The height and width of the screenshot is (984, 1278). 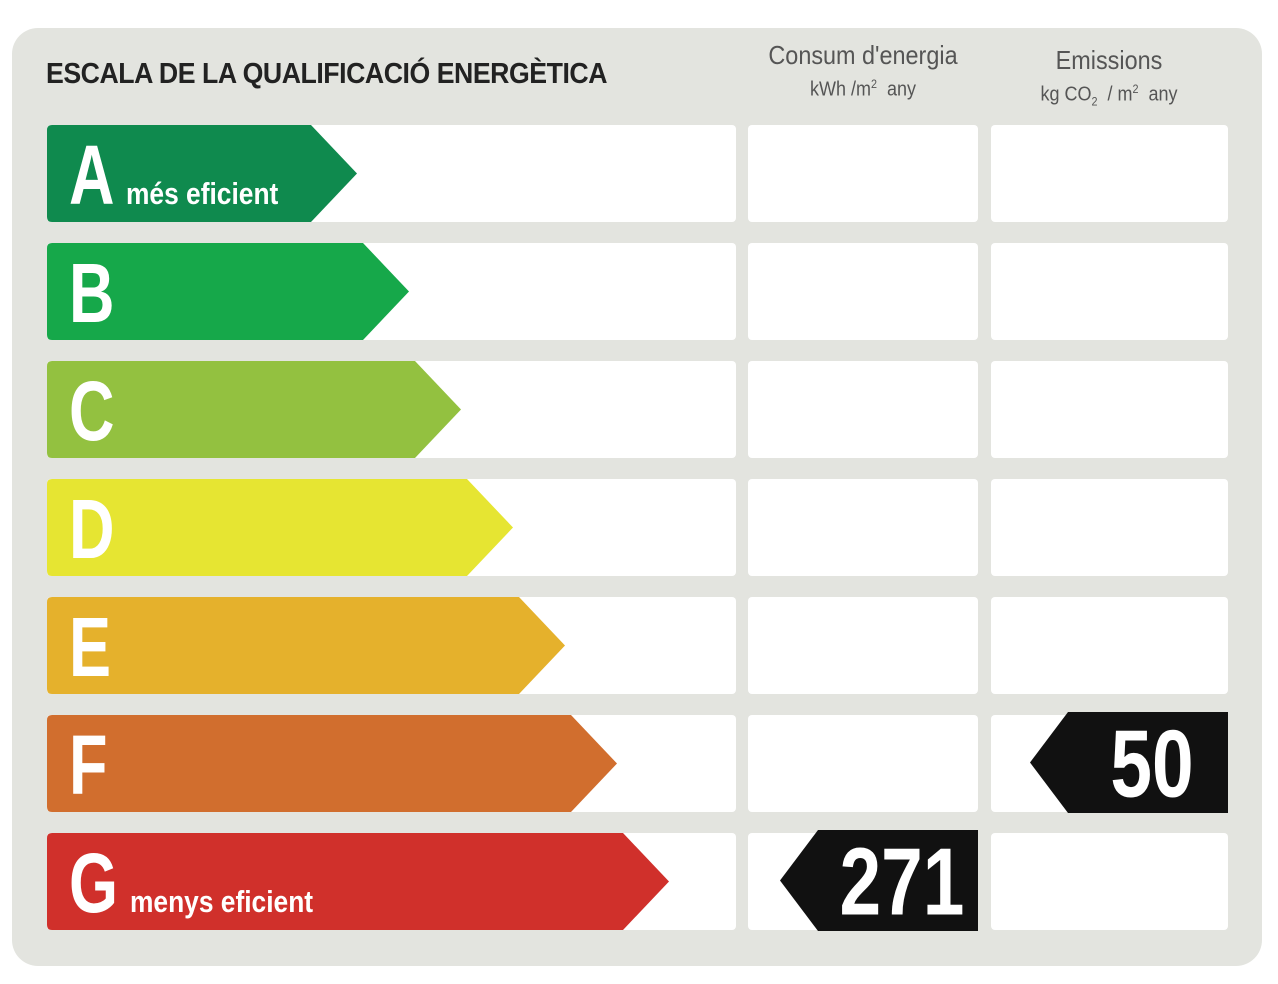 What do you see at coordinates (863, 645) in the screenshot?
I see `consum-cell-e` at bounding box center [863, 645].